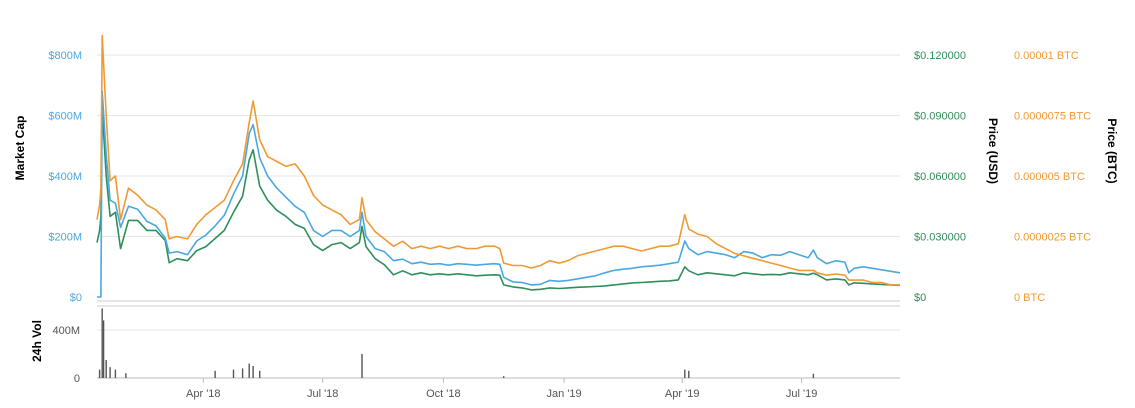 This screenshot has height=408, width=1135. I want to click on x-tick-label: Apr '18, so click(203, 394).